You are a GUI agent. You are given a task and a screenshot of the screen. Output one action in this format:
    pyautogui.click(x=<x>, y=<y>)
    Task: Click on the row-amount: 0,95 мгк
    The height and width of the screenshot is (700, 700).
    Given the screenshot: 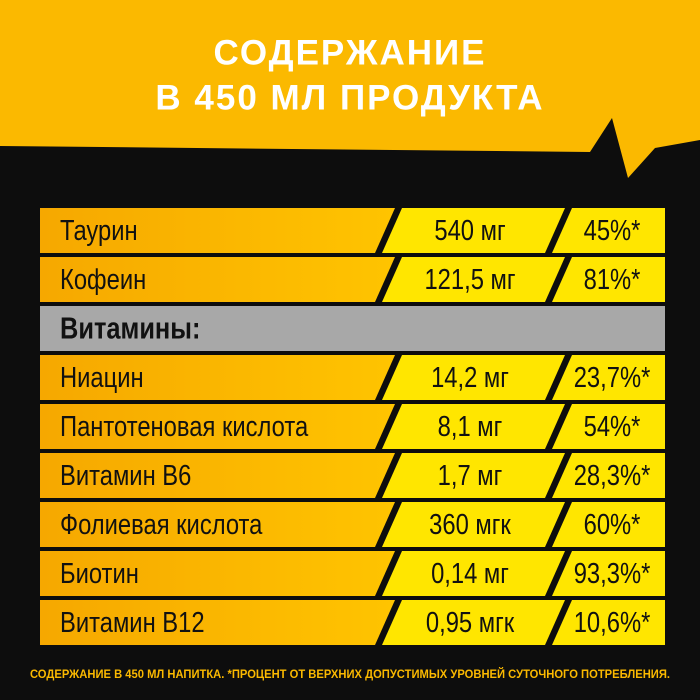 What is the action you would take?
    pyautogui.click(x=470, y=622)
    